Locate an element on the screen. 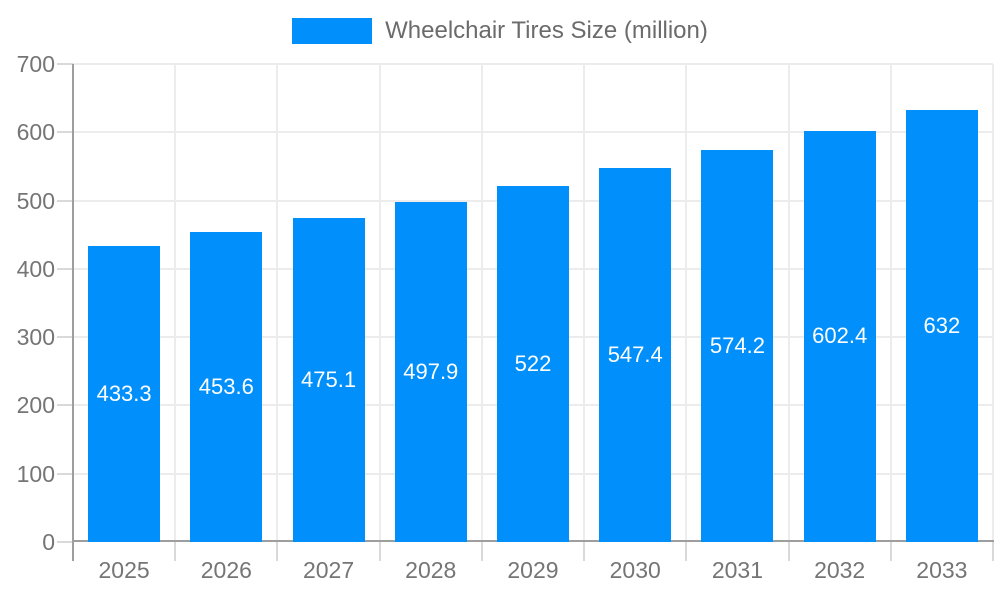 This screenshot has height=600, width=1000. bar-2027 is located at coordinates (328, 379).